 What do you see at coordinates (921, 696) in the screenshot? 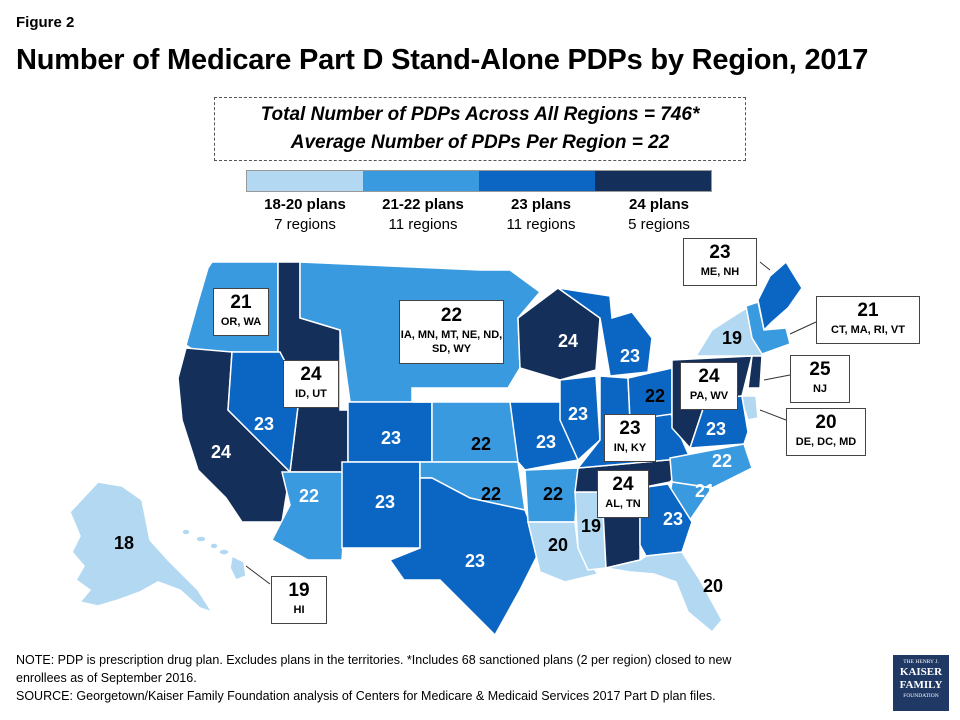
I see `logo-small-bottom: FOUNDATION` at bounding box center [921, 696].